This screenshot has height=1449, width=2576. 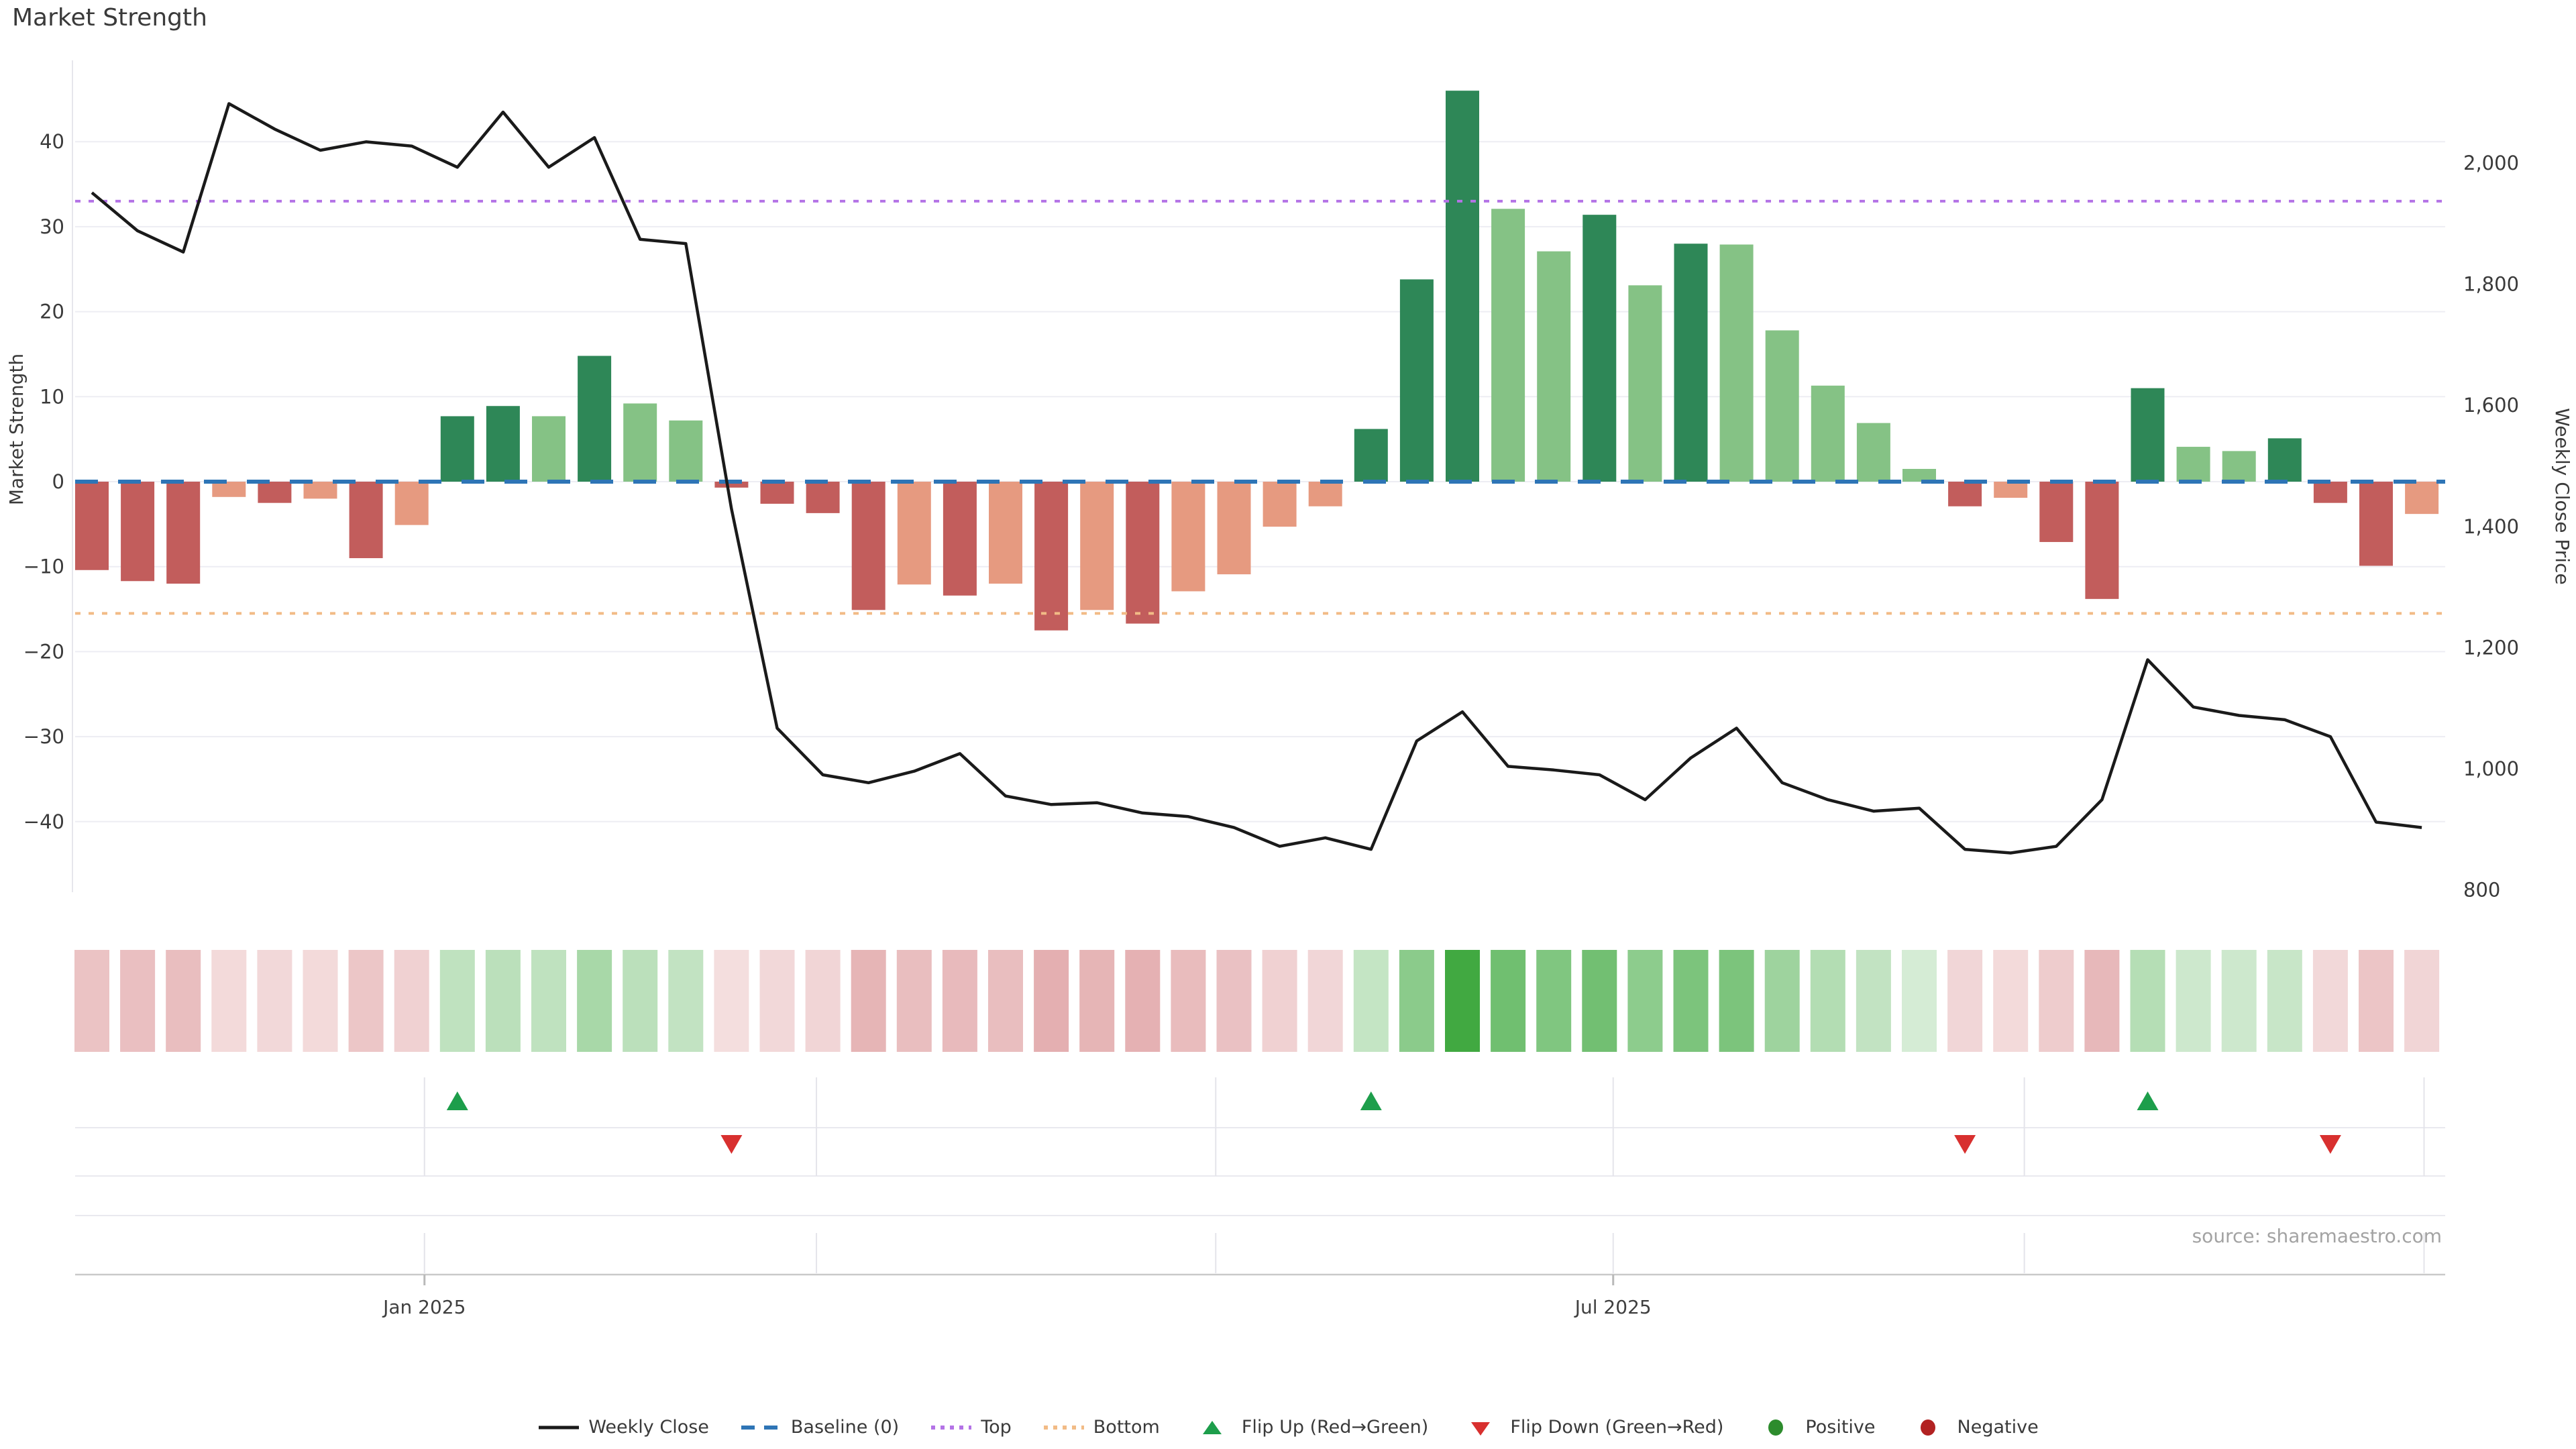 I want to click on legend-item-negative: Negative, so click(x=1973, y=1427).